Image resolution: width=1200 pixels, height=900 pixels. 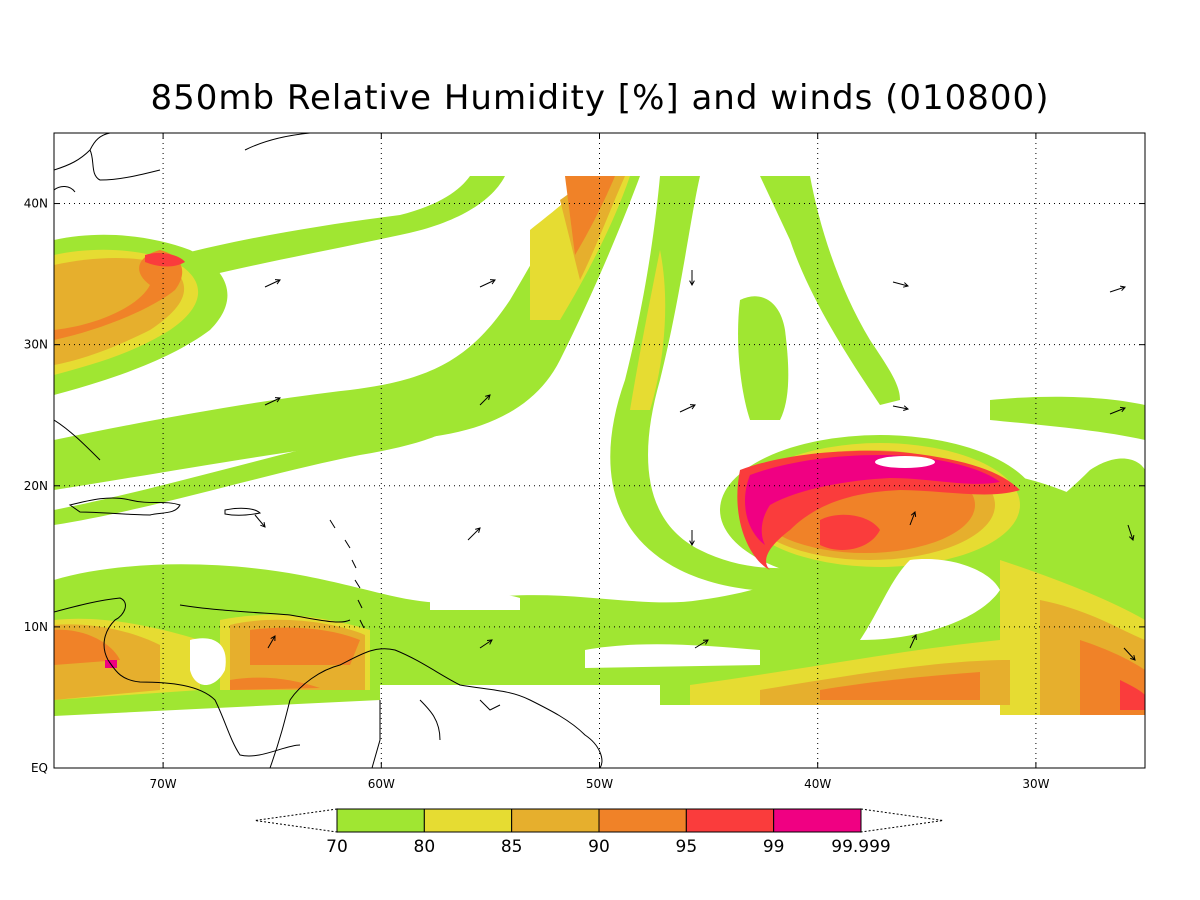 I want to click on colorbar-label: 90, so click(x=599, y=847).